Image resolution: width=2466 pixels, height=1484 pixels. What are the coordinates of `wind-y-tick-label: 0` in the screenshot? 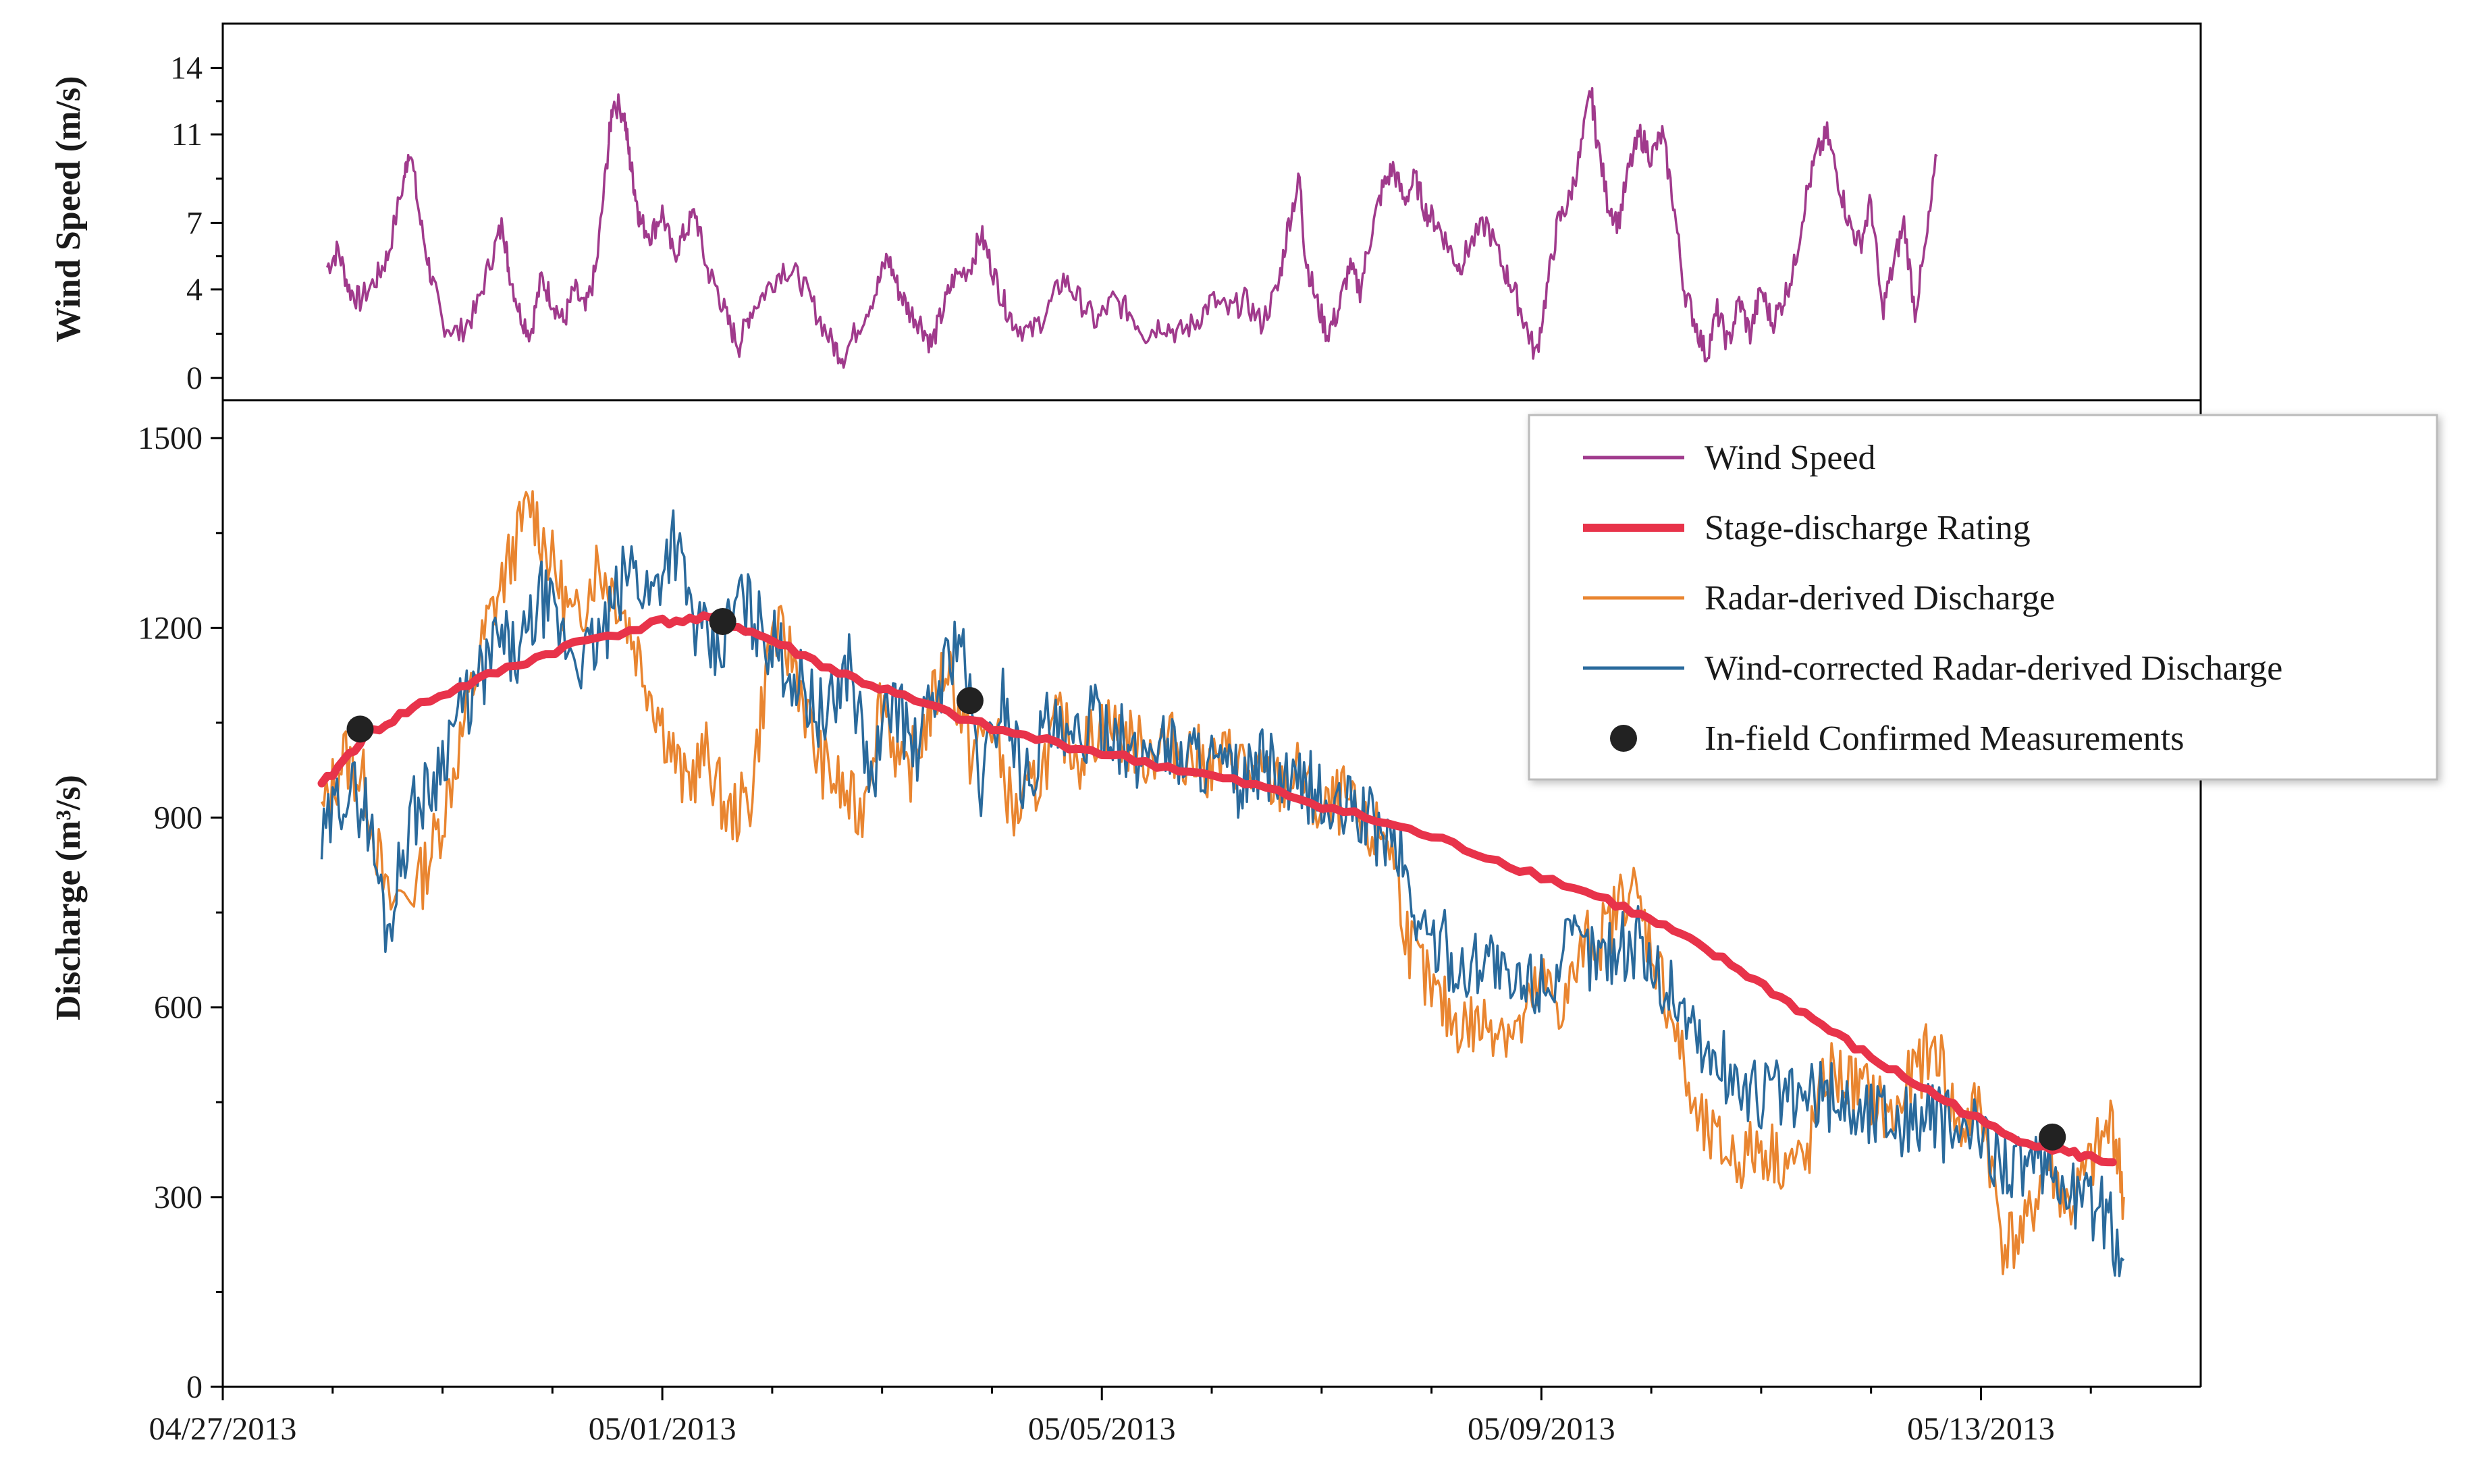 It's located at (194, 378).